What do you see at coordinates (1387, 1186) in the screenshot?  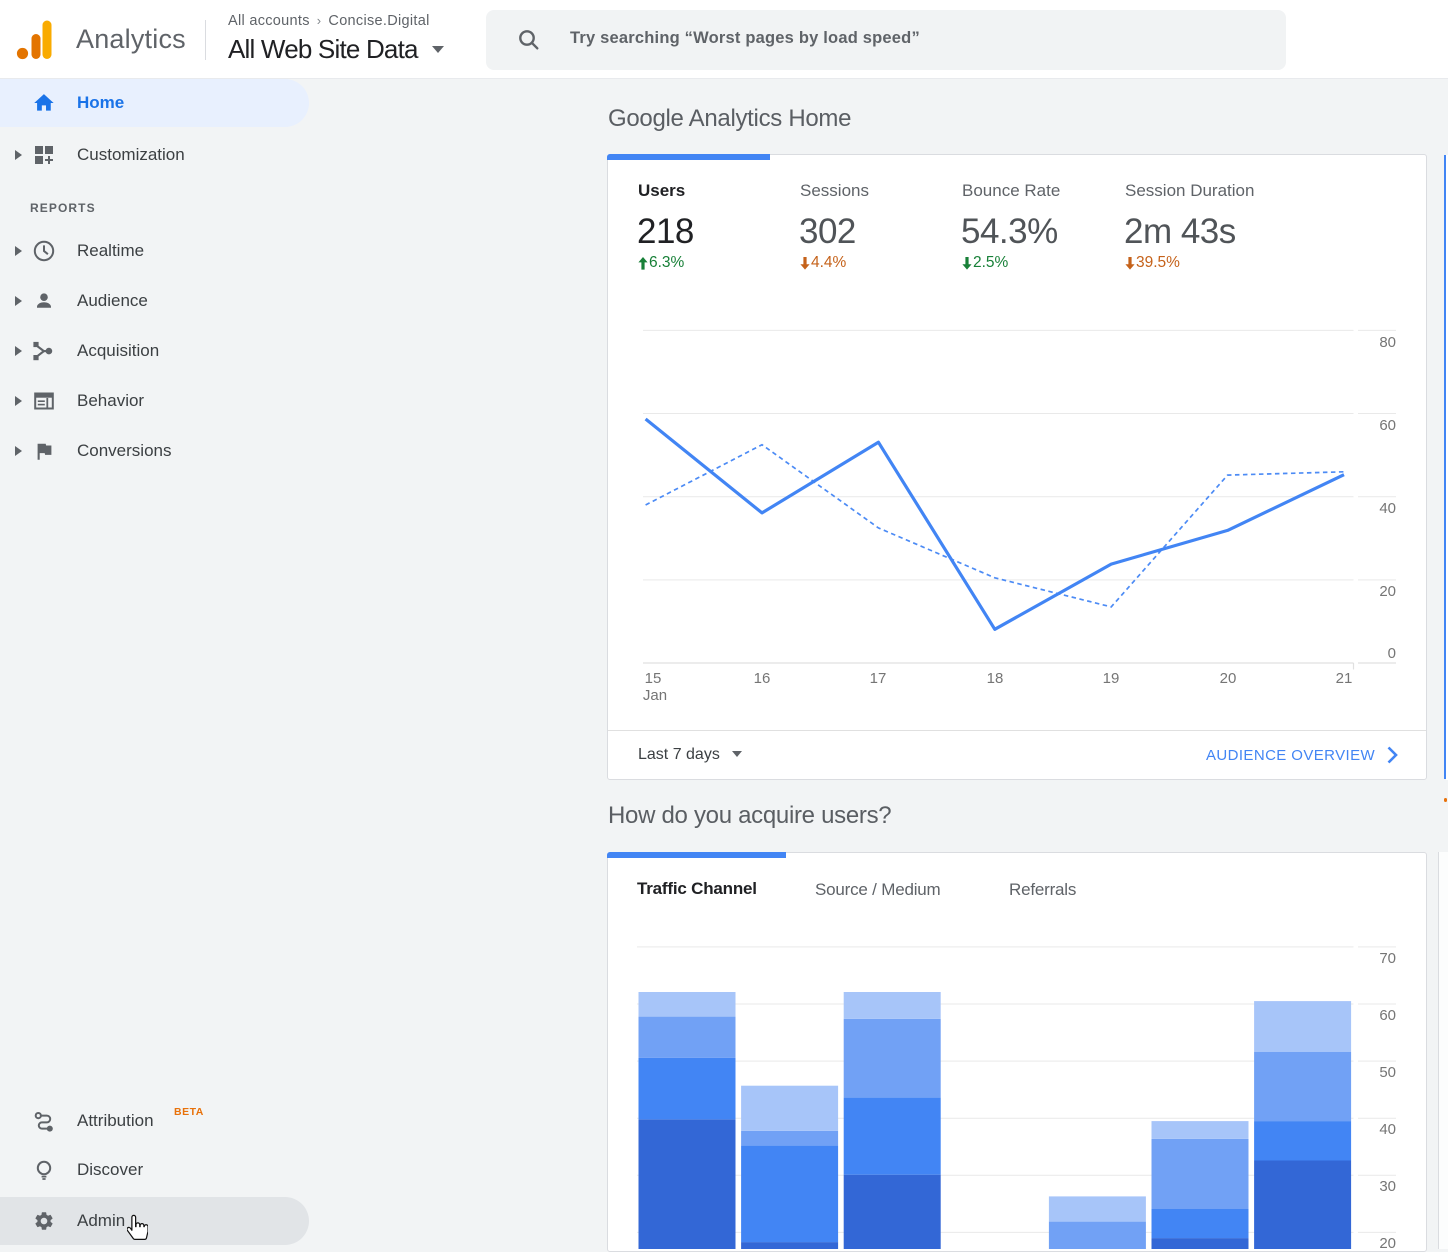 I see `svg-text: 30` at bounding box center [1387, 1186].